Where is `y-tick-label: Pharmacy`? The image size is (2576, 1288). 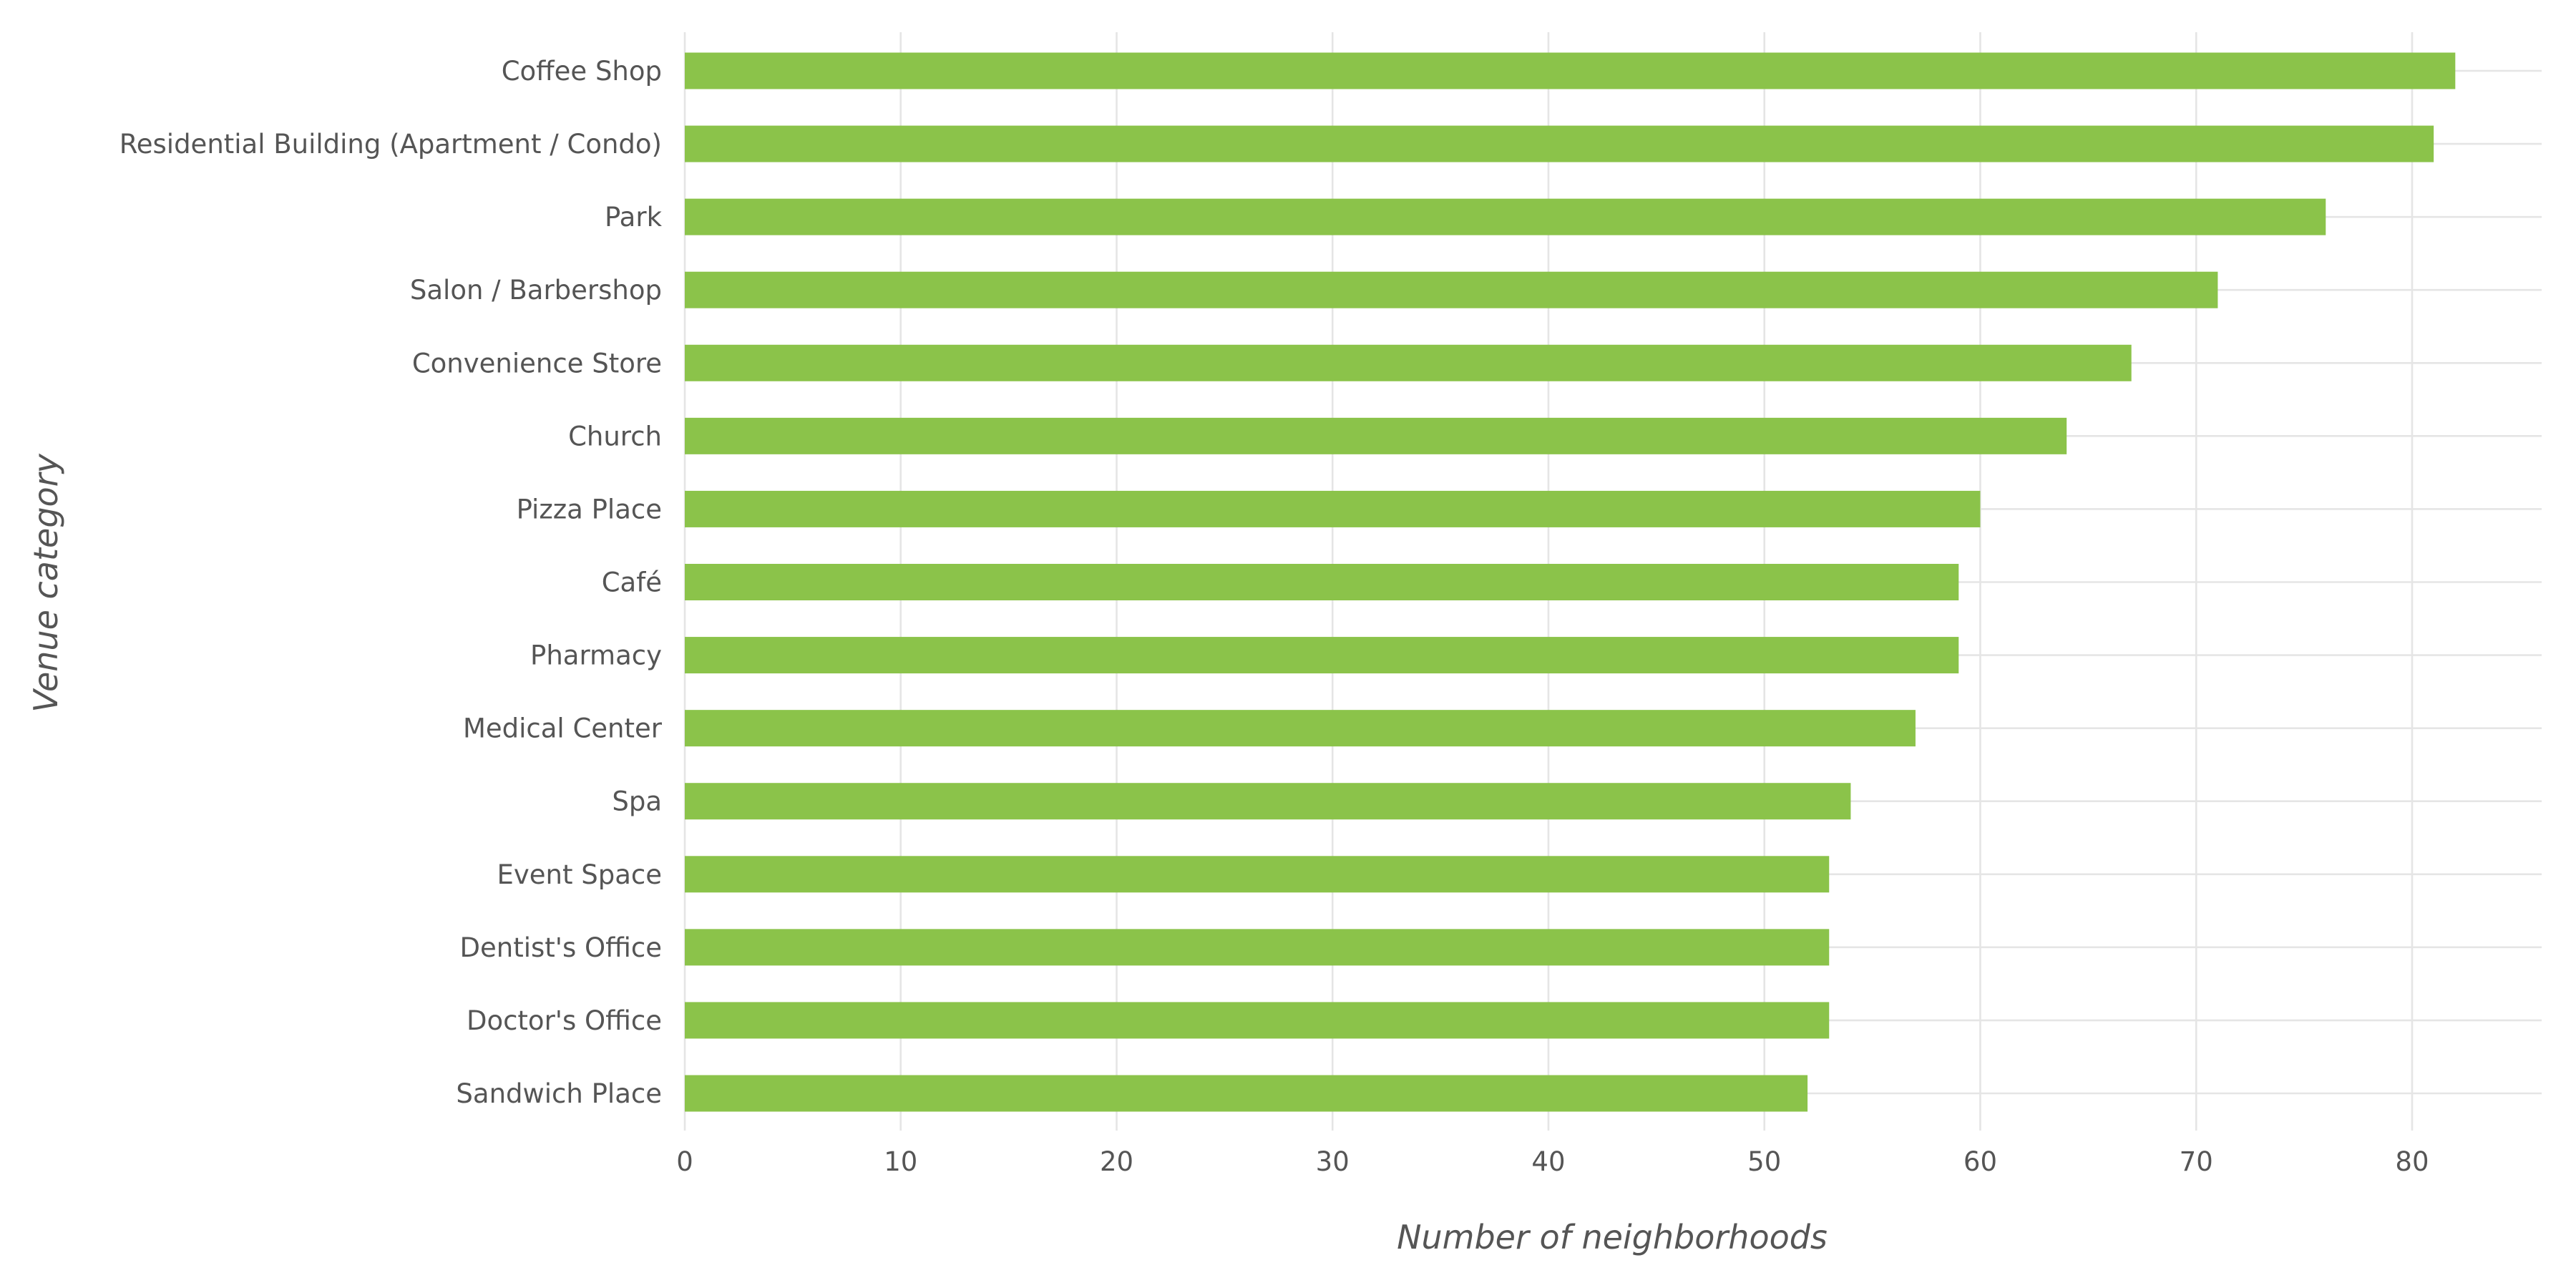 y-tick-label: Pharmacy is located at coordinates (596, 655).